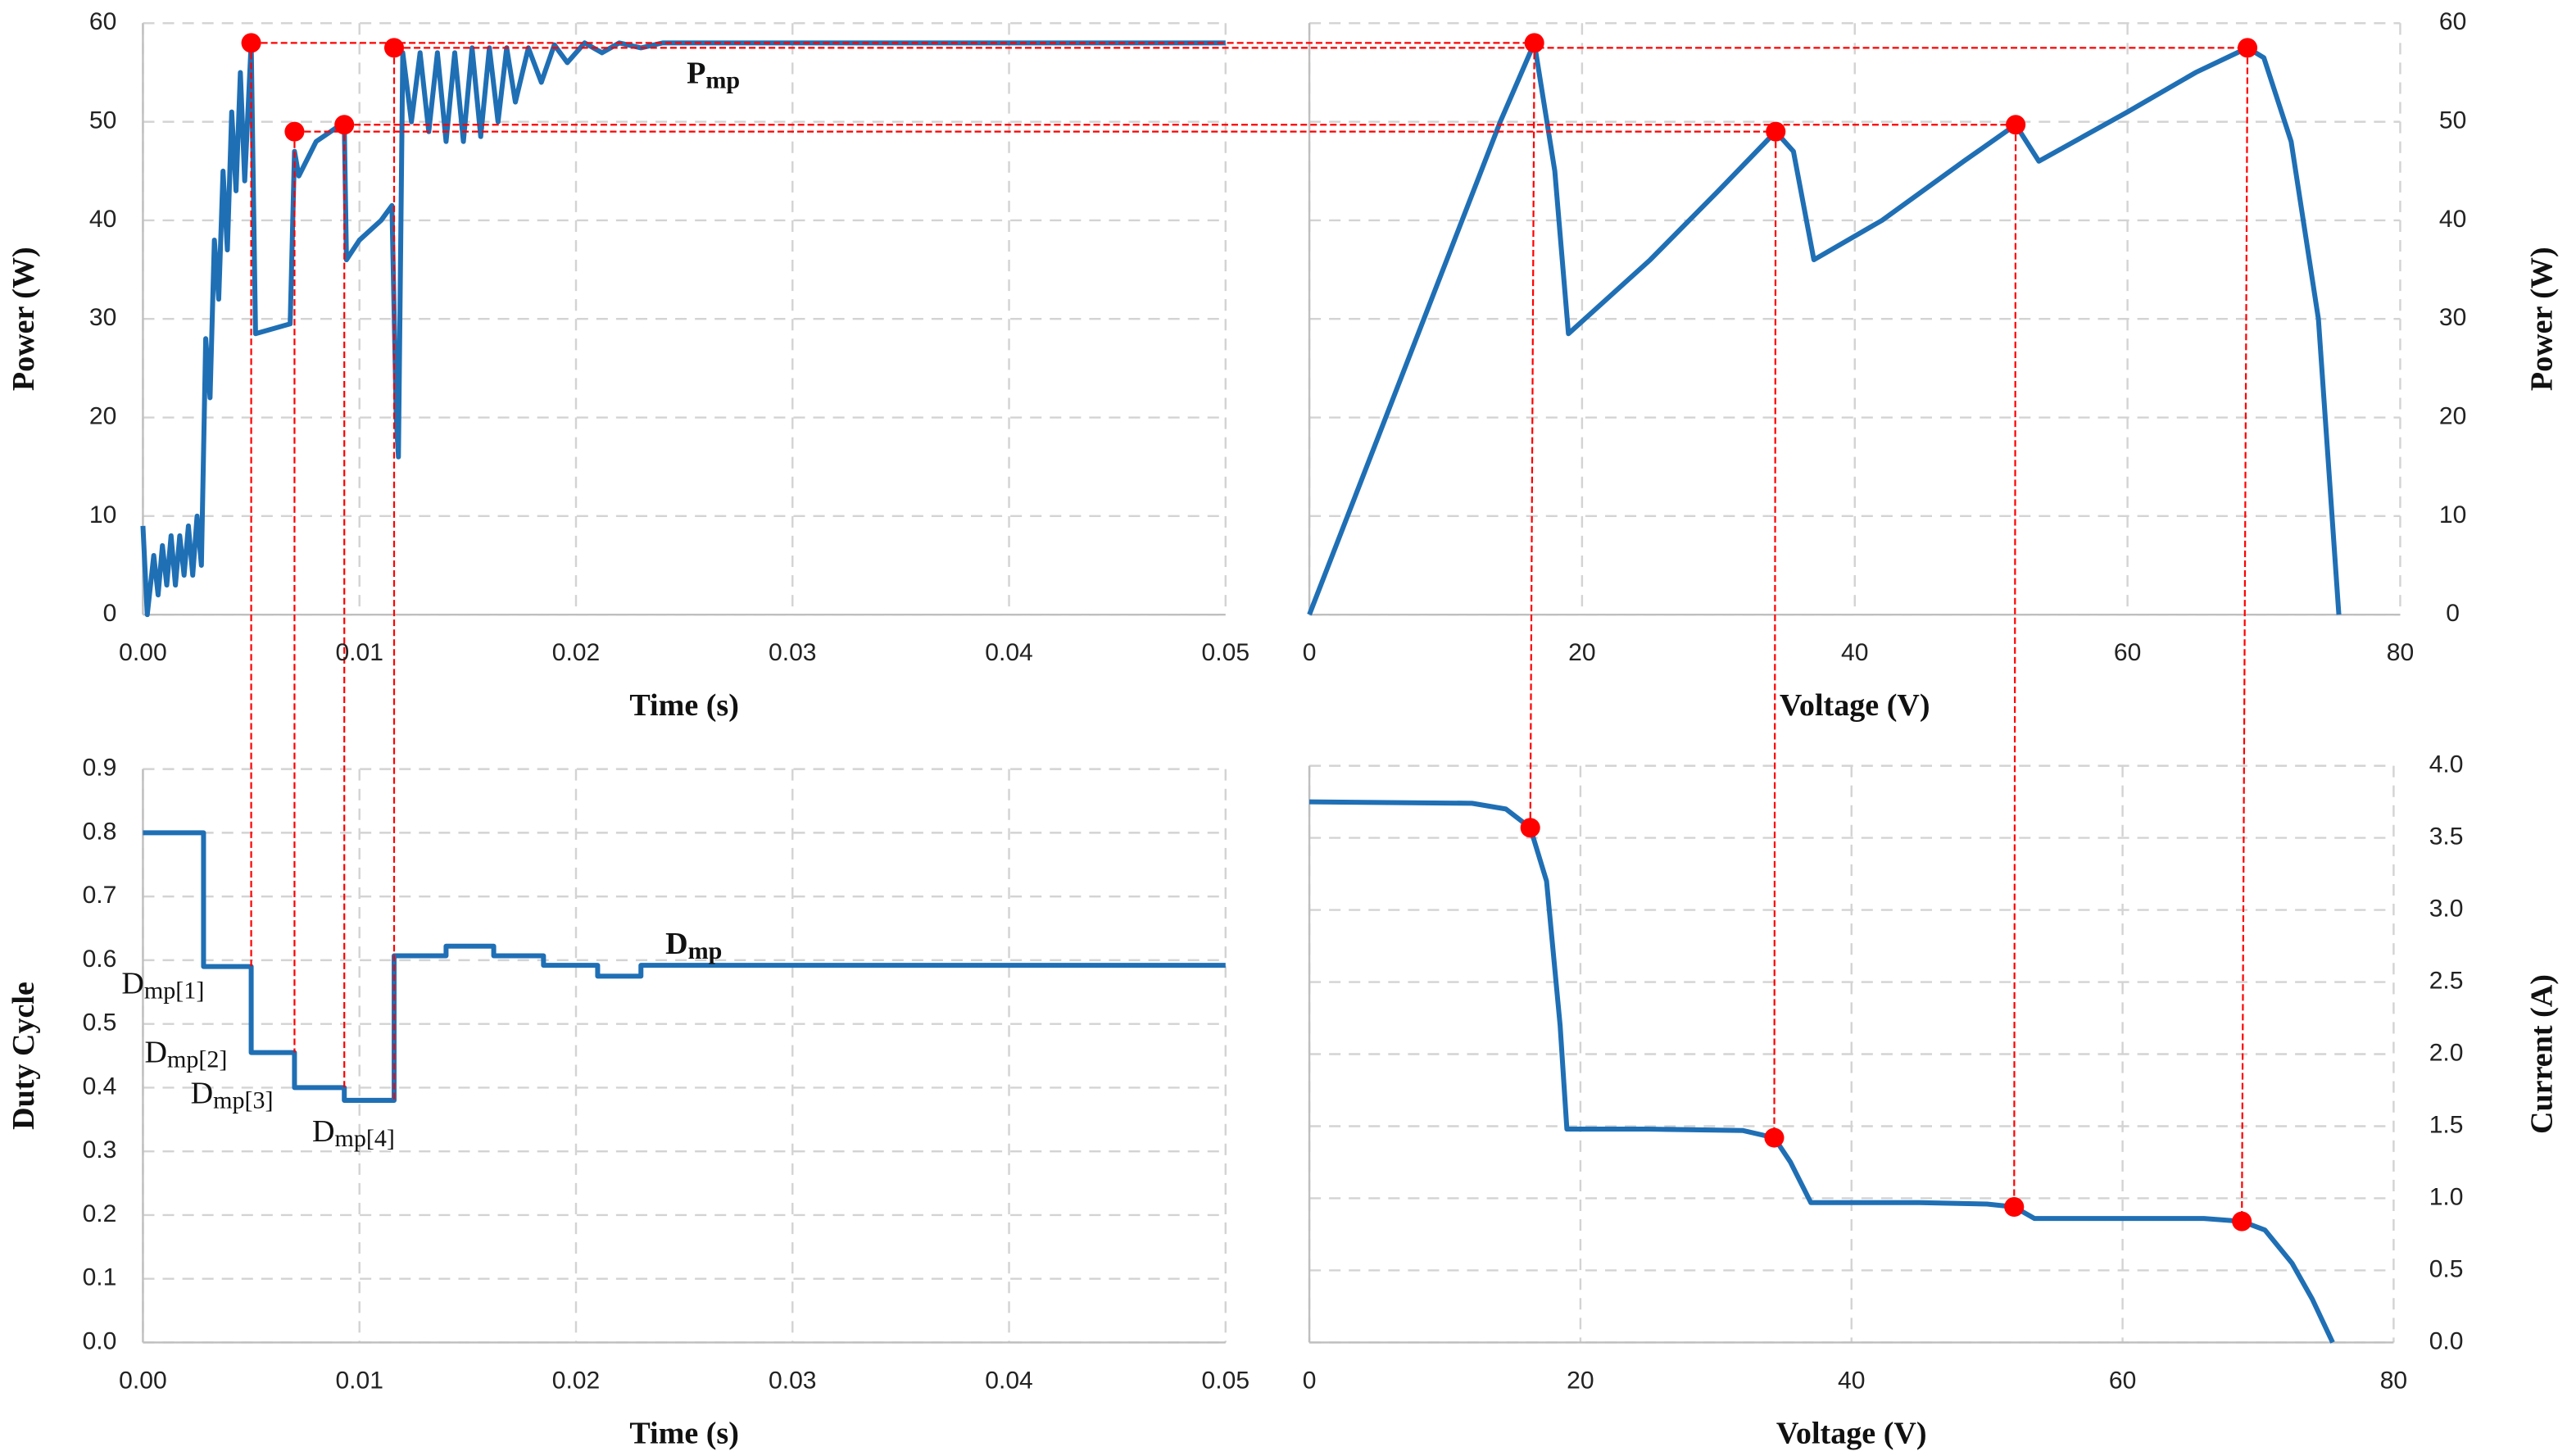  Describe the element at coordinates (100, 1278) in the screenshot. I see `y-tick-label: 0.1` at that location.